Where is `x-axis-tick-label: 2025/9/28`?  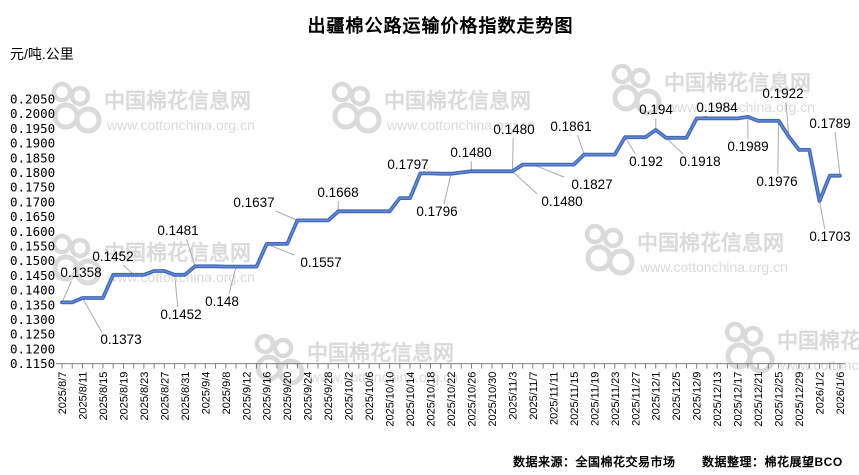 x-axis-tick-label: 2025/9/28 is located at coordinates (329, 396).